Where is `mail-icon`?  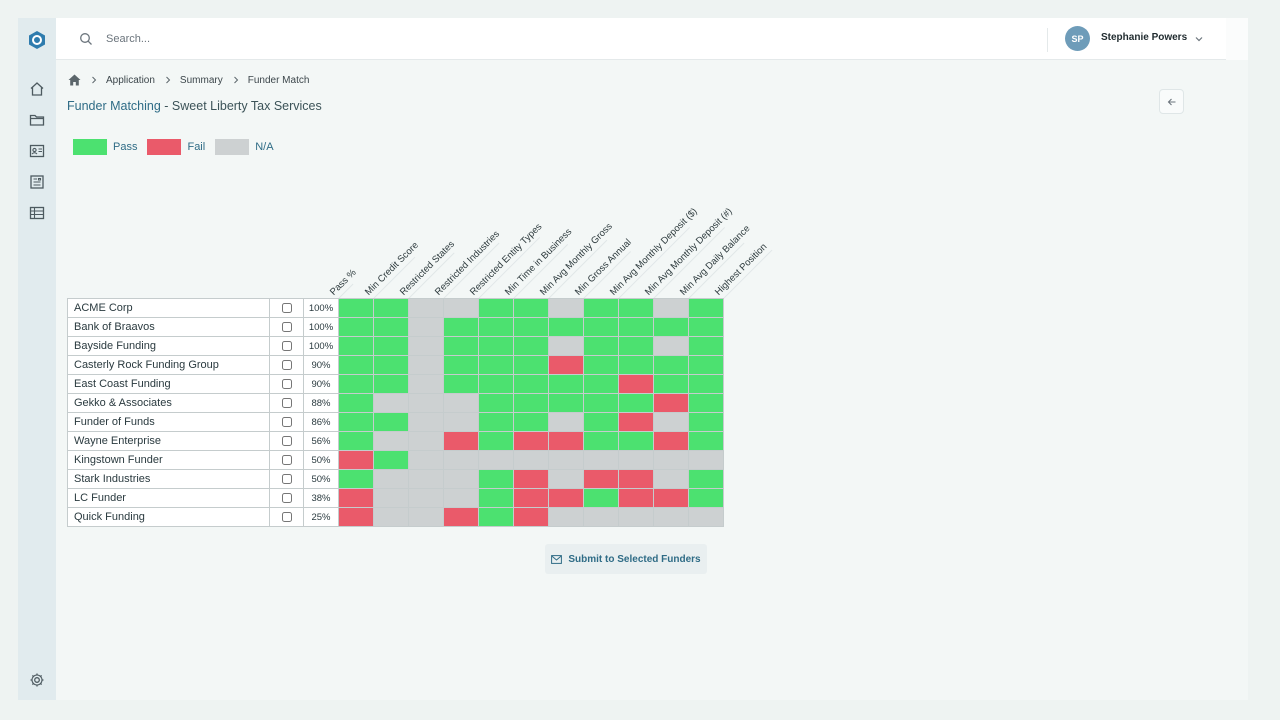 mail-icon is located at coordinates (557, 559).